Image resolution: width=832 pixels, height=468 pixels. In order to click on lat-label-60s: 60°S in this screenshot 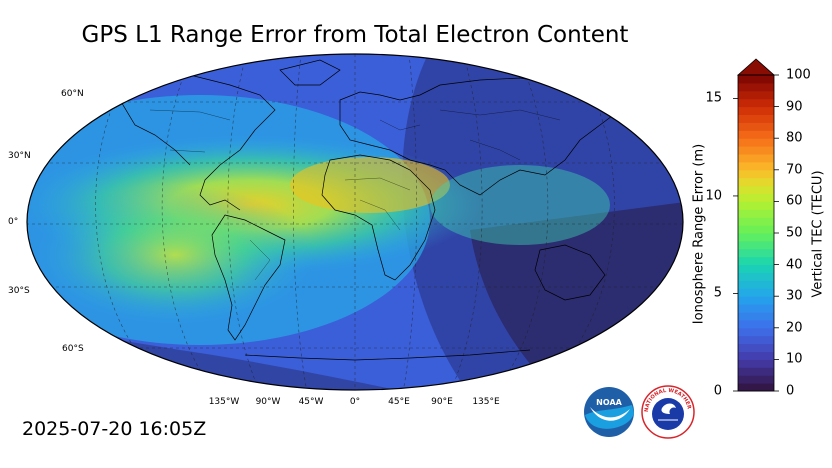, I will do `click(73, 349)`.